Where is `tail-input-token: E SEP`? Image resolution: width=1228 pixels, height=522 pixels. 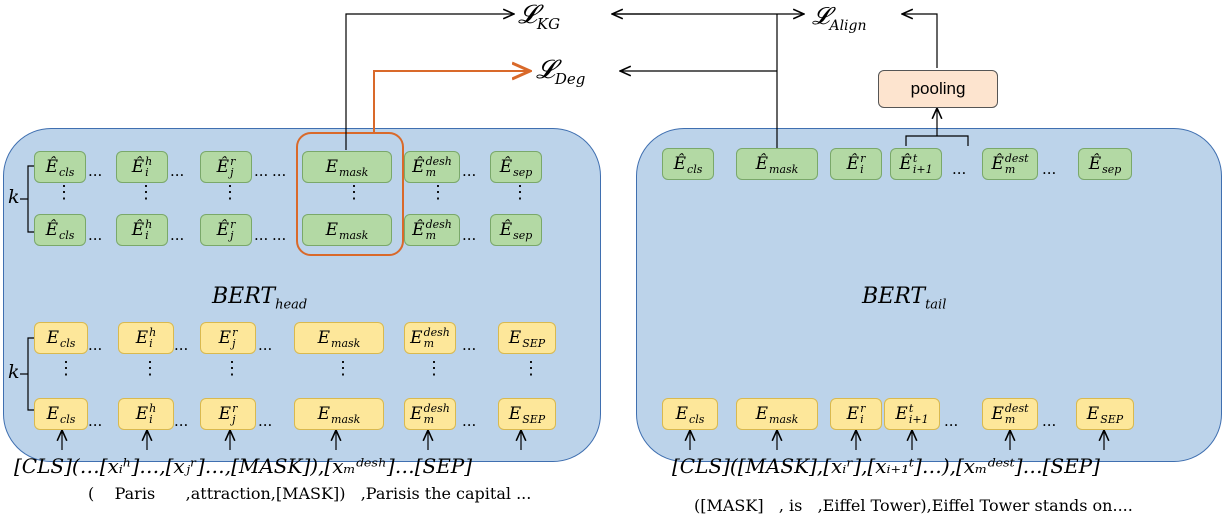 tail-input-token: E SEP is located at coordinates (1105, 414).